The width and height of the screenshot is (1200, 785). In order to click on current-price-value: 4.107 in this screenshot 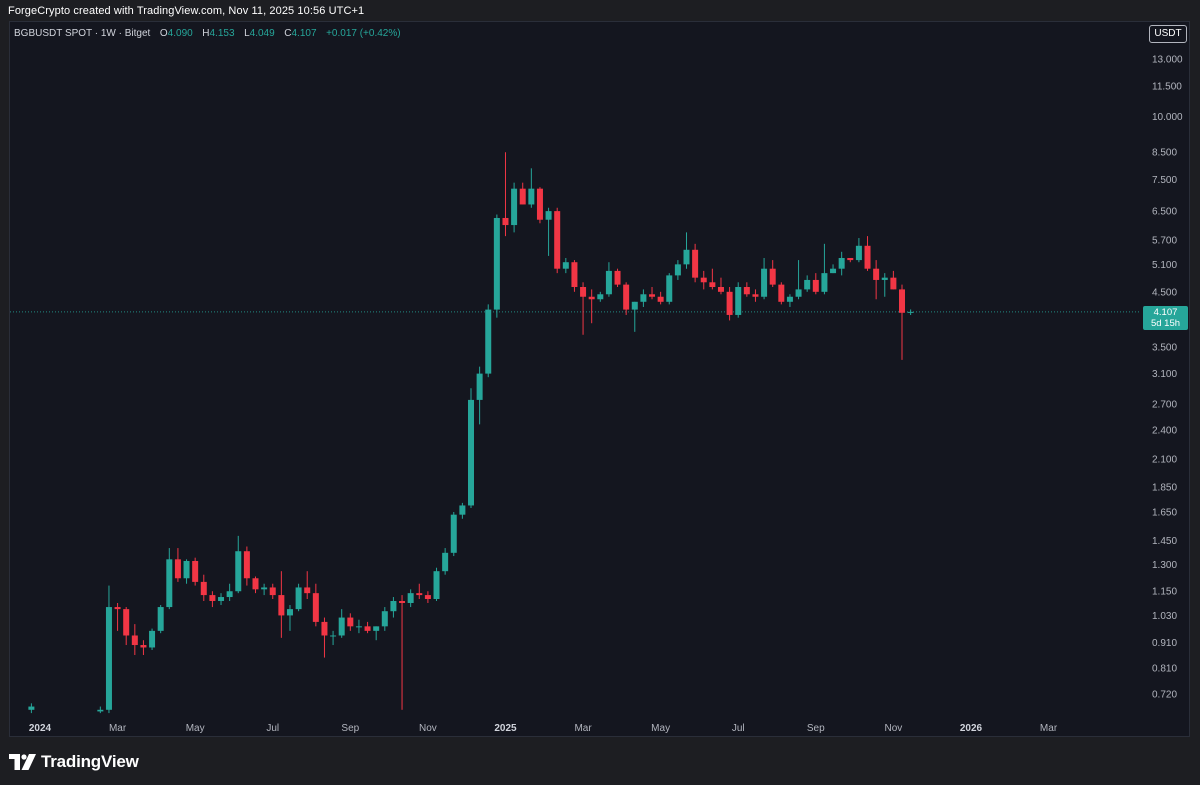, I will do `click(1165, 312)`.